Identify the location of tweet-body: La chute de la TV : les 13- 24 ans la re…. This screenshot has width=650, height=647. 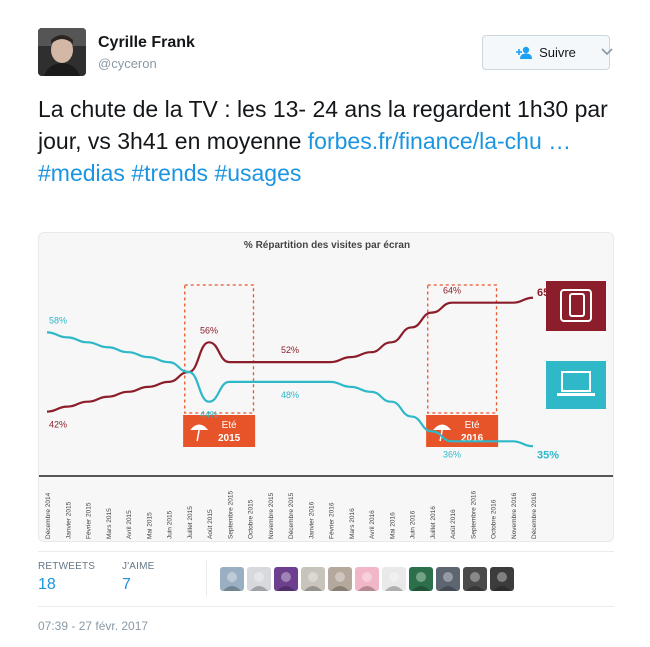
(323, 125).